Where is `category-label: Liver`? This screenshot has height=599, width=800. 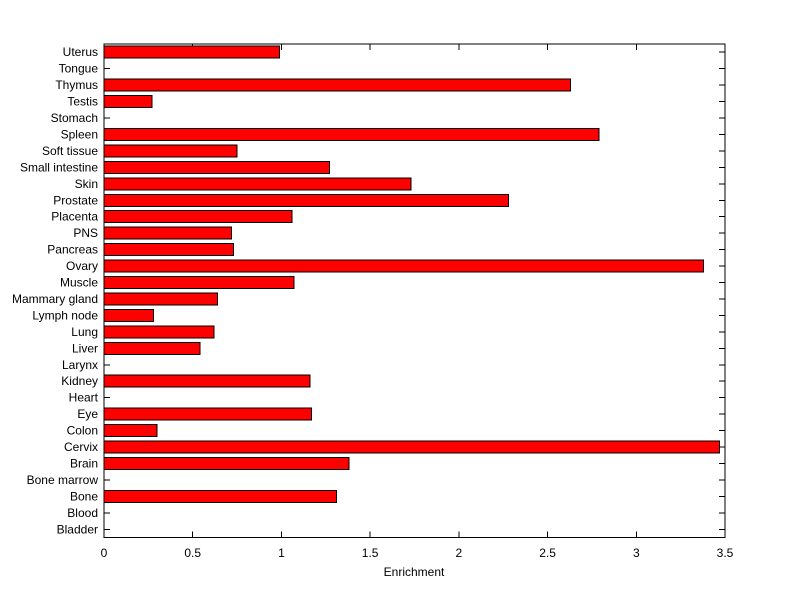 category-label: Liver is located at coordinates (85, 348).